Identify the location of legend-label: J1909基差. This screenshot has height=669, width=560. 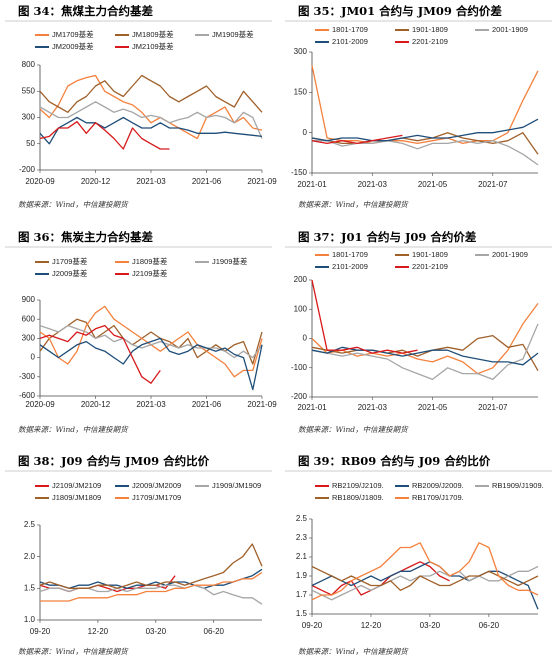
(230, 261).